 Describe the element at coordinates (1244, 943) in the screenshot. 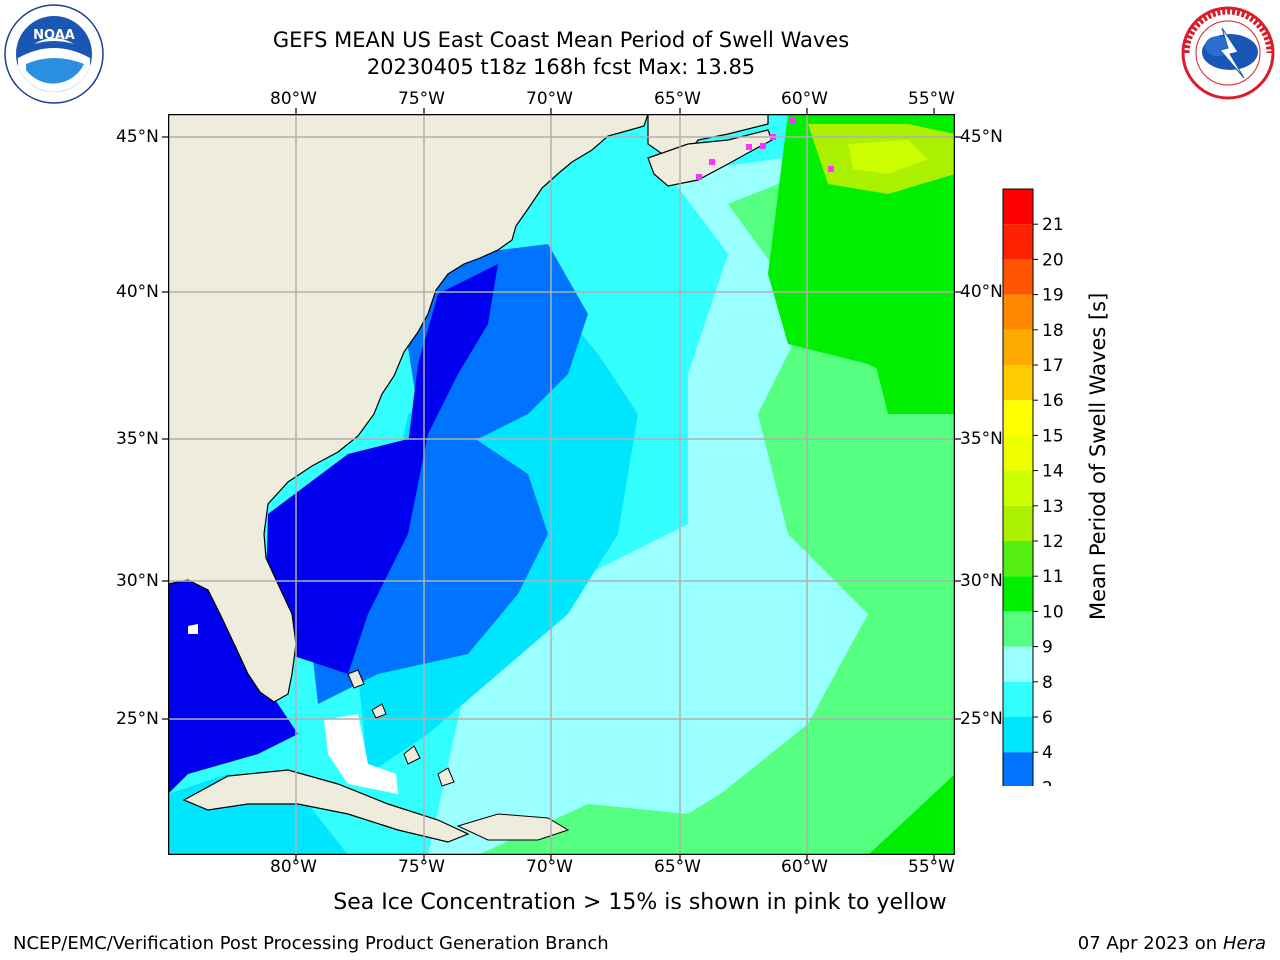

I see `footer-machine: Hera` at that location.